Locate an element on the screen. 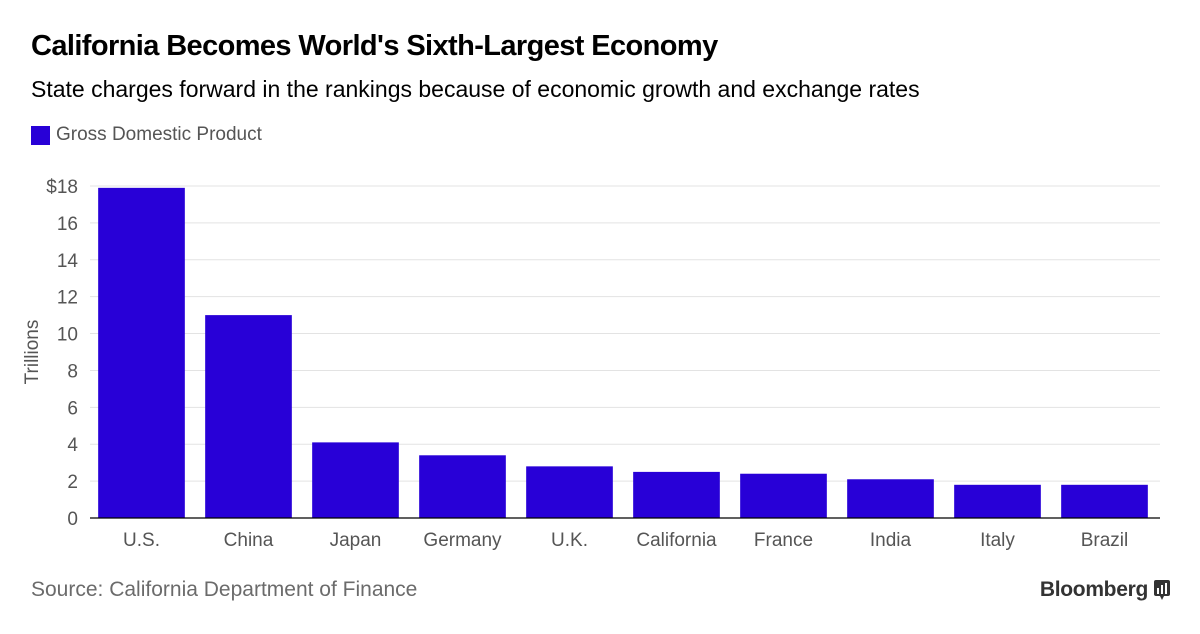  x-tick-label: Germany is located at coordinates (462, 540).